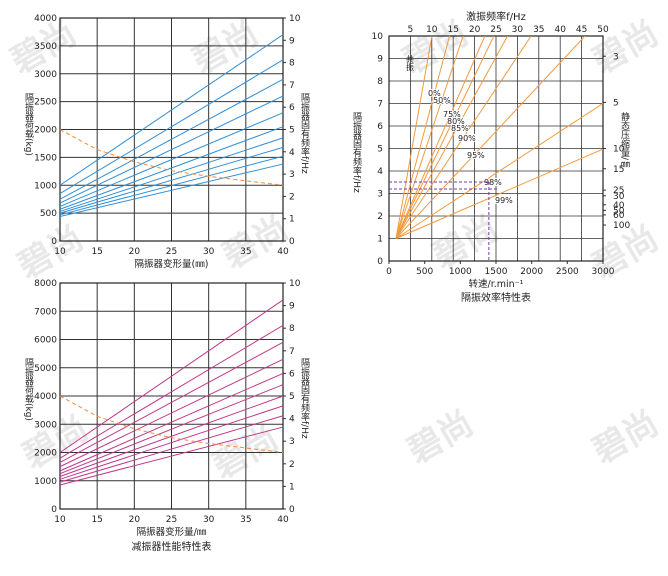 This screenshot has height=576, width=668. I want to click on x-tick-label: 500, so click(424, 272).